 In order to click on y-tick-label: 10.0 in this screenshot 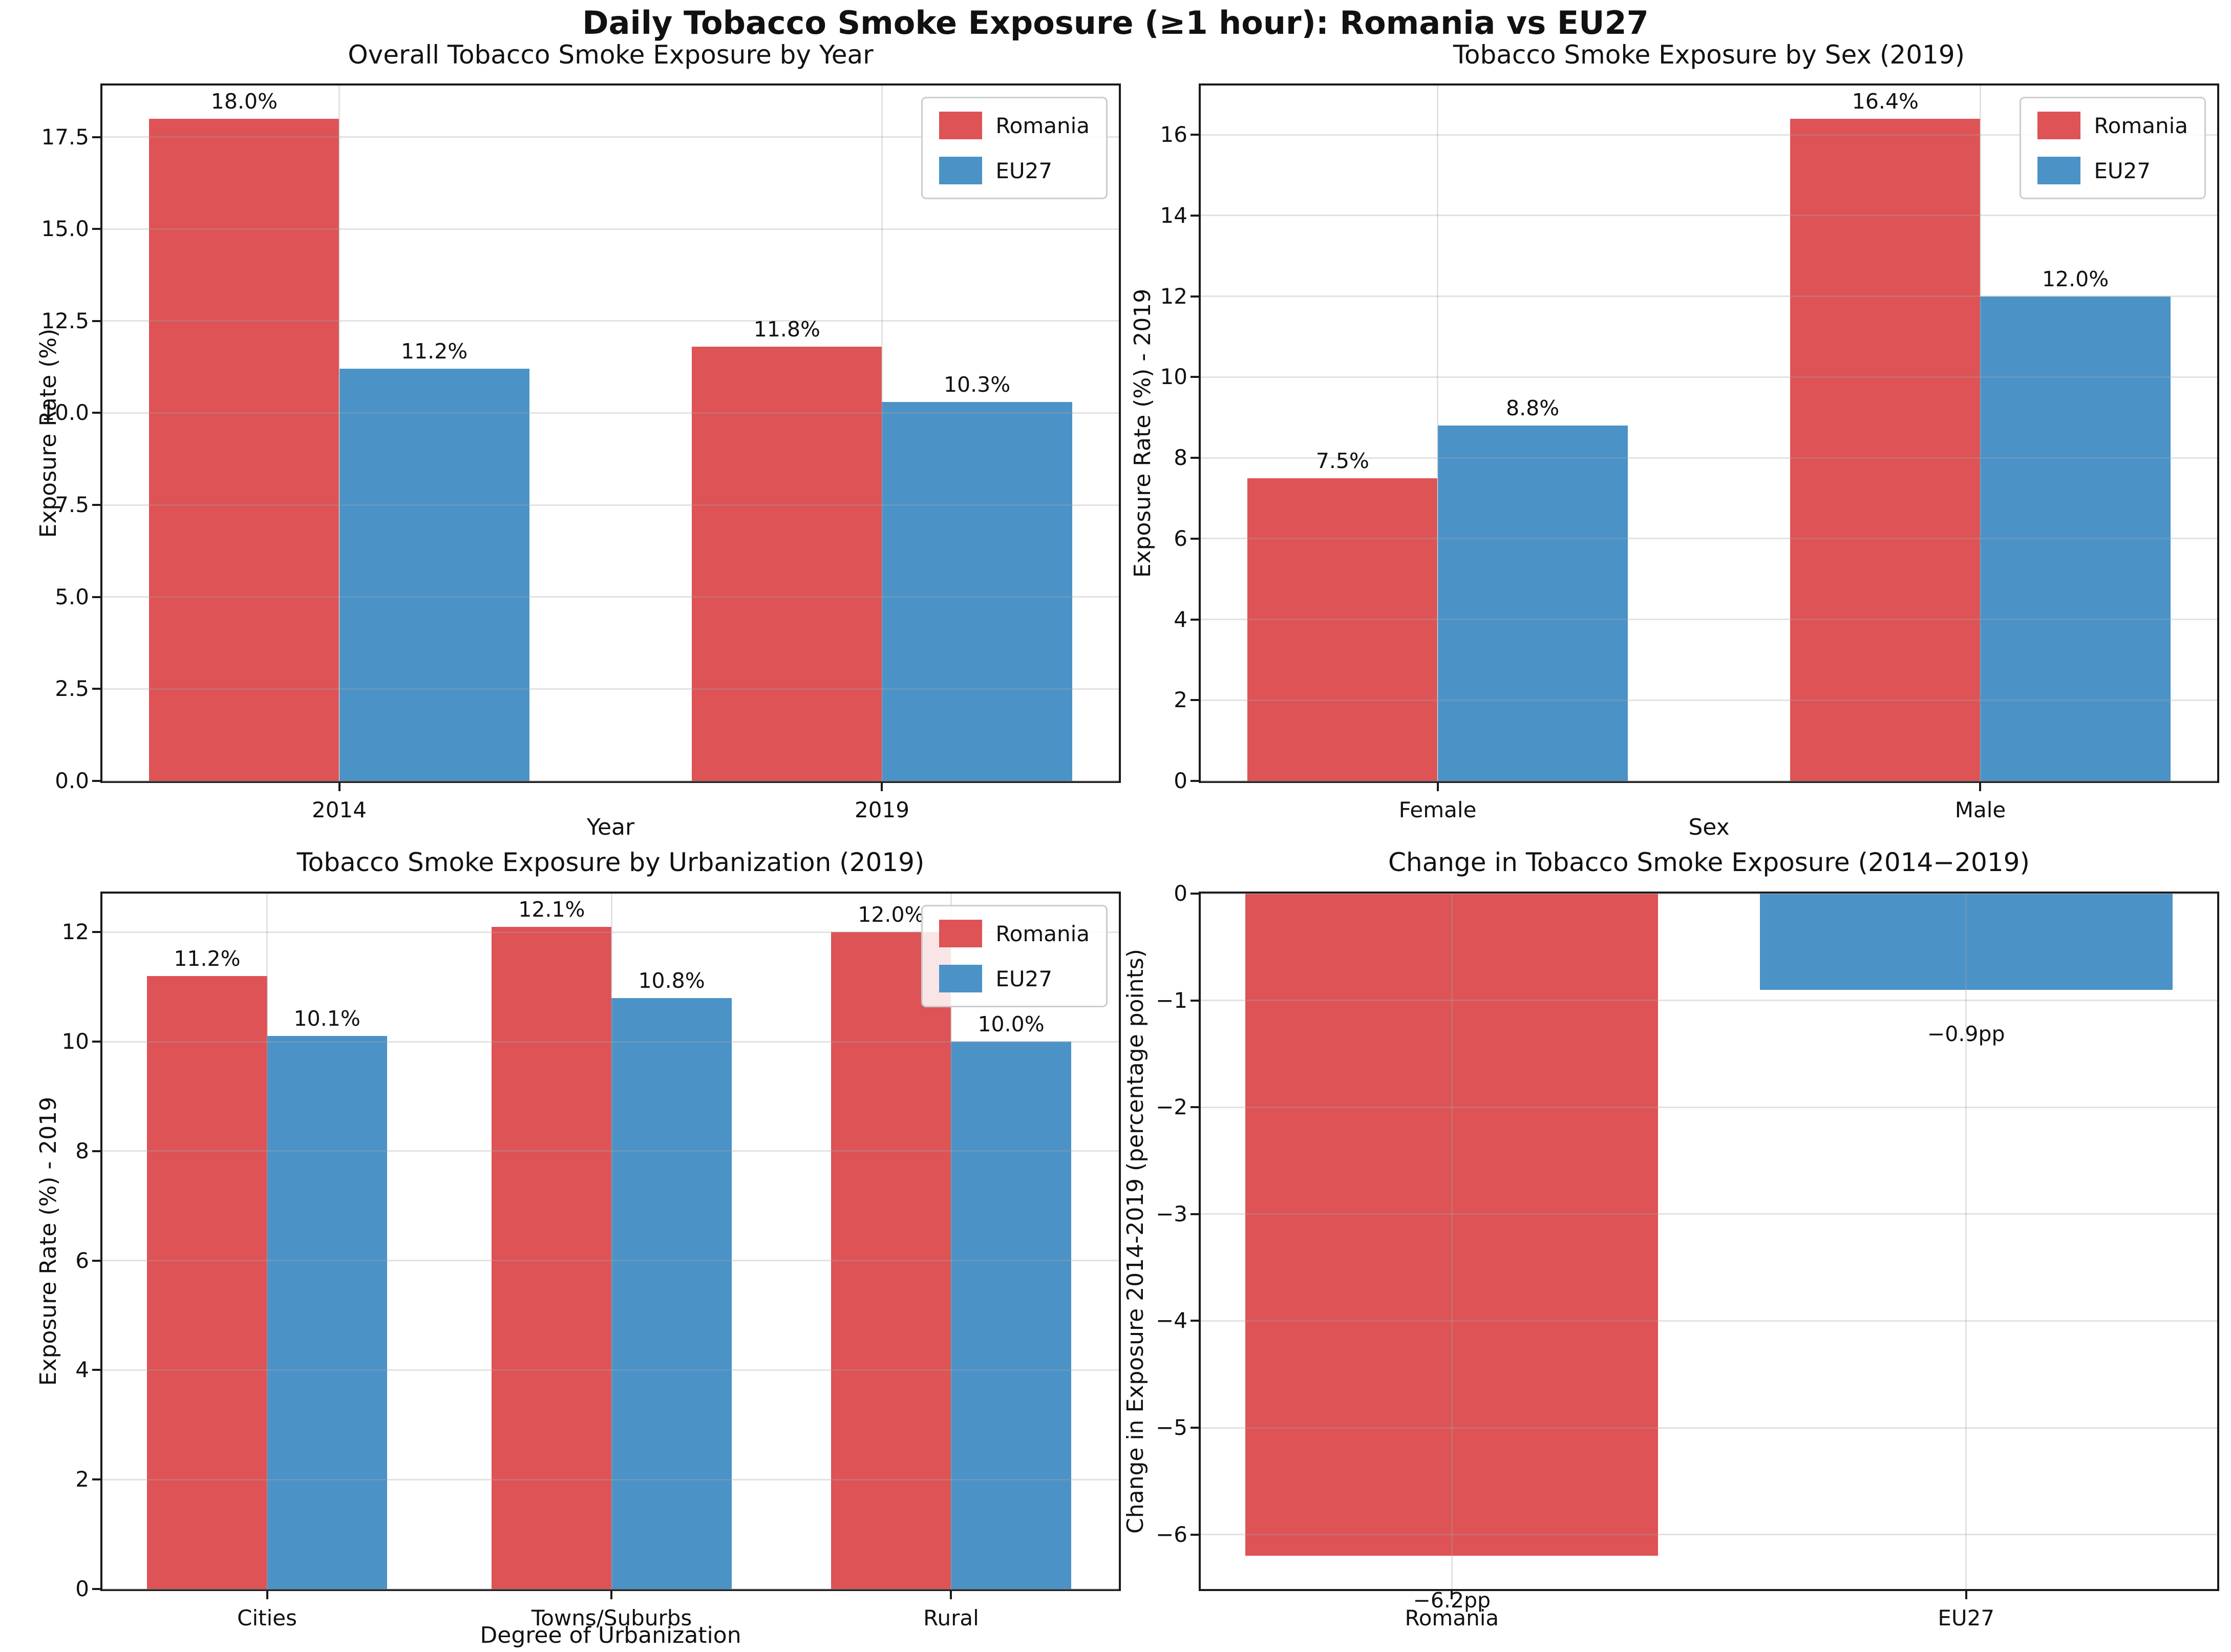, I will do `click(65, 413)`.